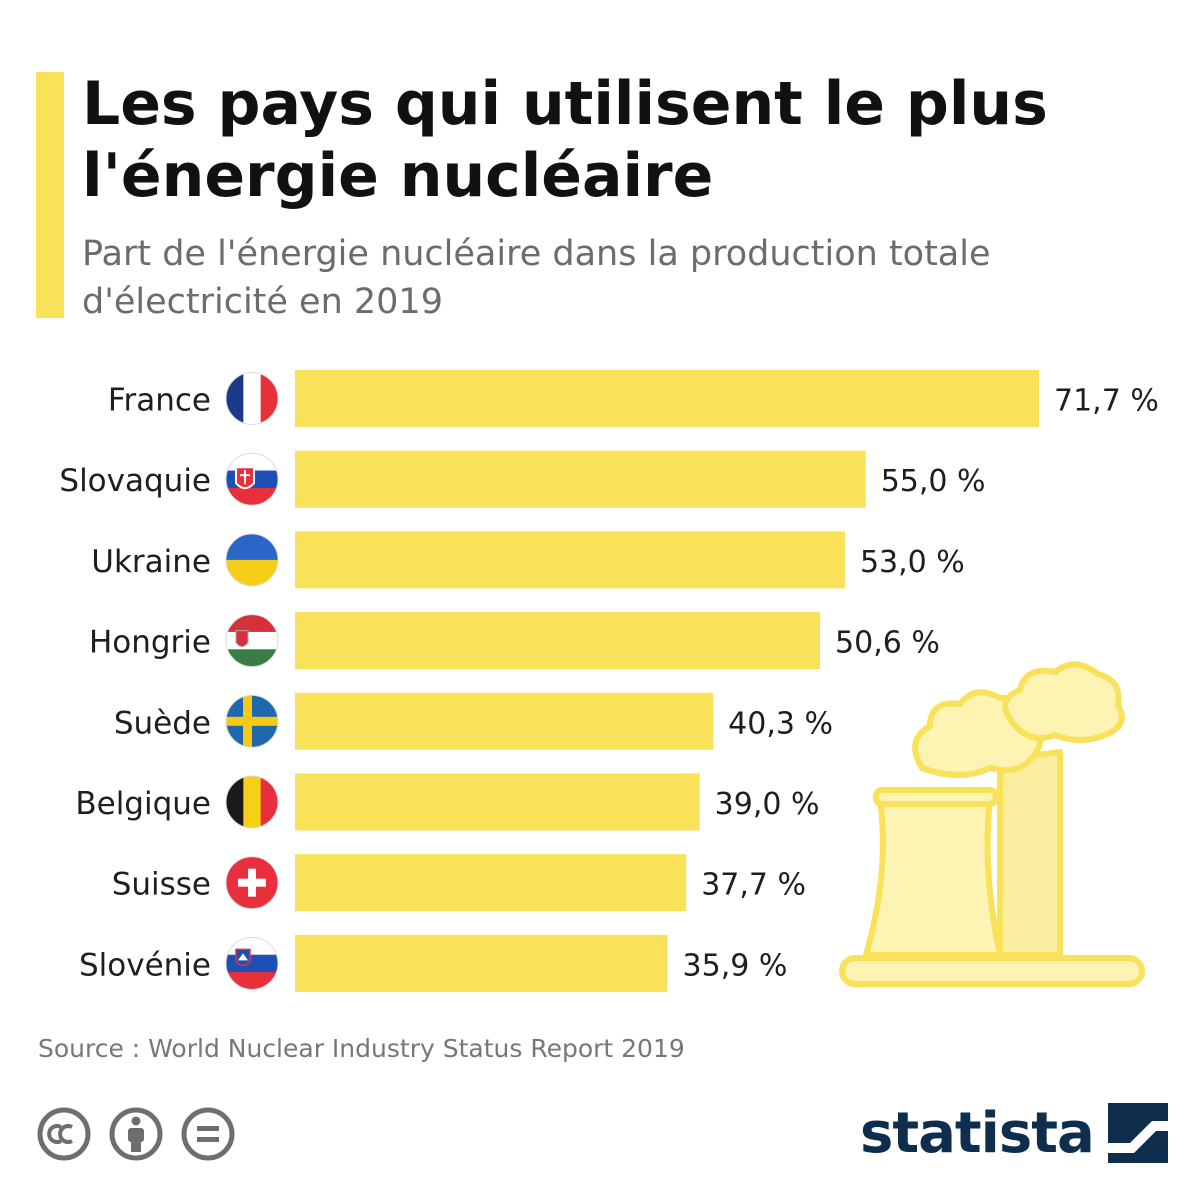 This screenshot has height=1200, width=1200. I want to click on value-label: 50,6 %, so click(887, 643).